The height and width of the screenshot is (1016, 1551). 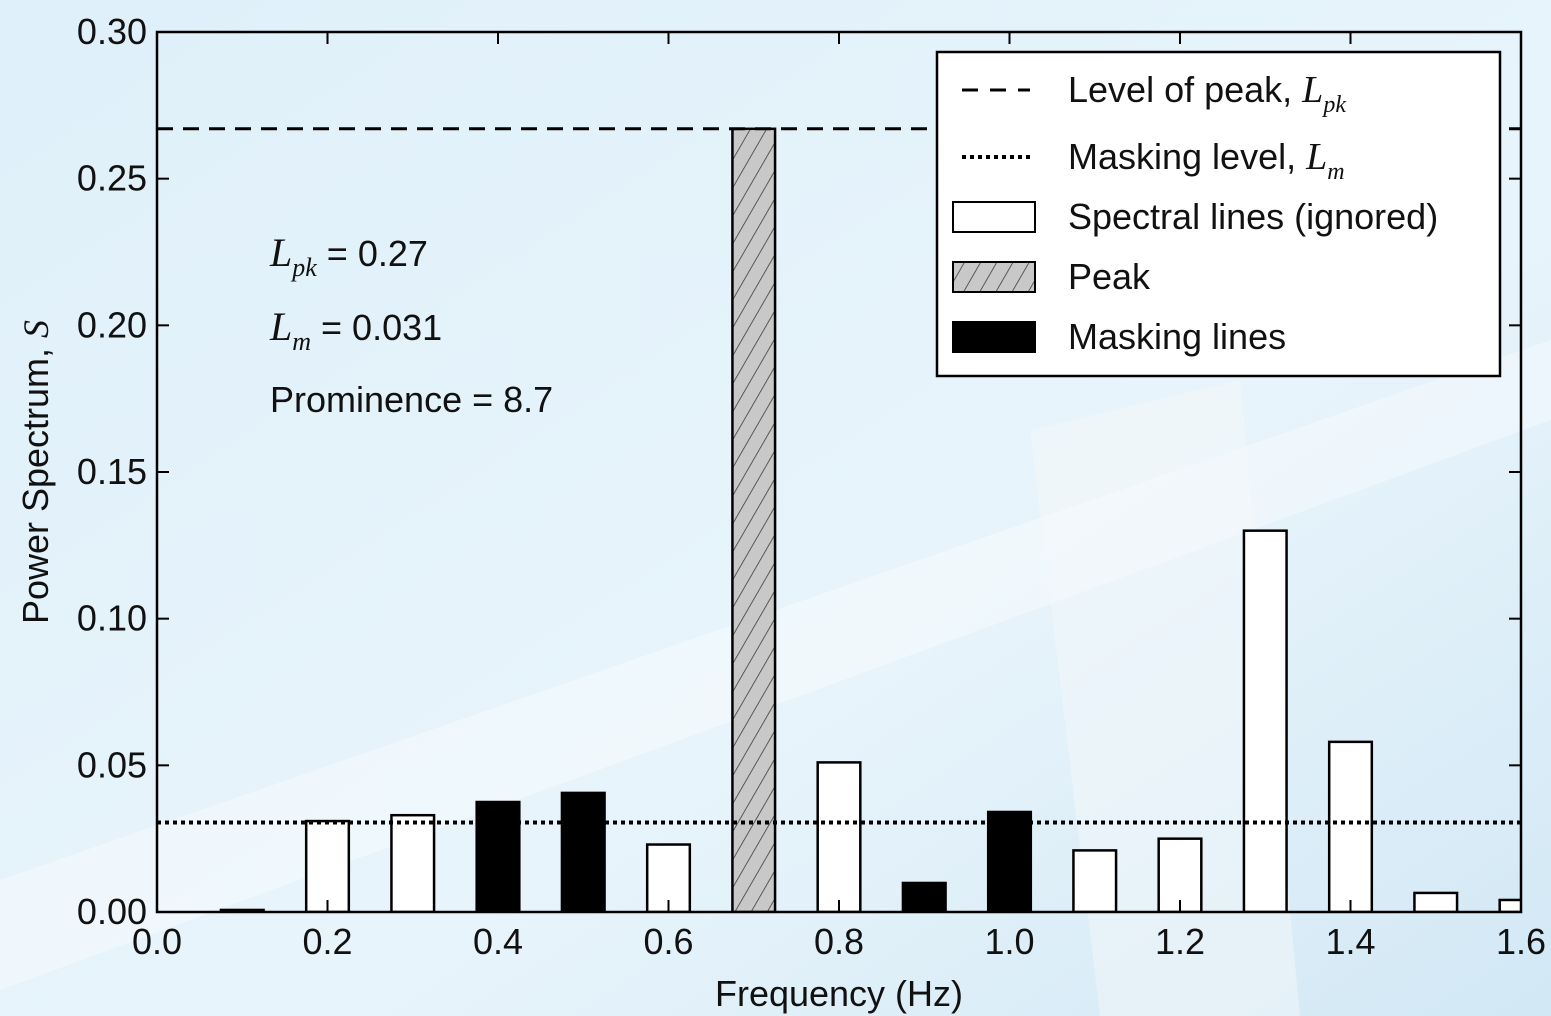 What do you see at coordinates (1109, 276) in the screenshot?
I see `legend-label: Peak` at bounding box center [1109, 276].